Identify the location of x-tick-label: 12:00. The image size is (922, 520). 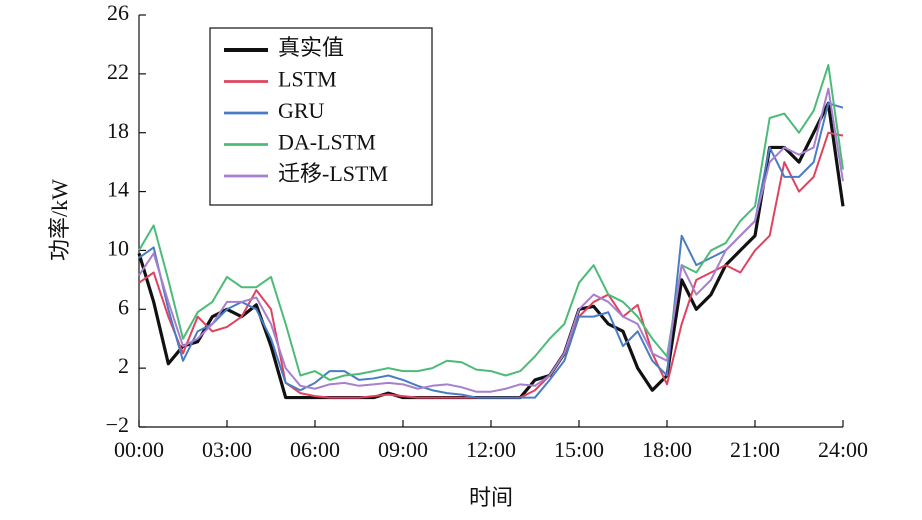
(491, 449).